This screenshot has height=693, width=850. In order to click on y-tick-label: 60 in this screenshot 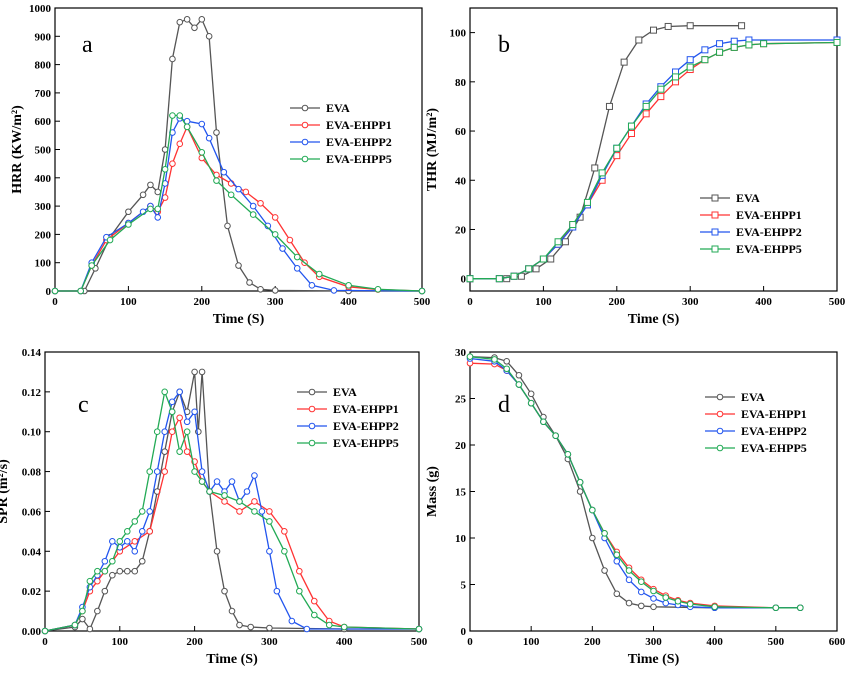, I will do `click(461, 132)`.